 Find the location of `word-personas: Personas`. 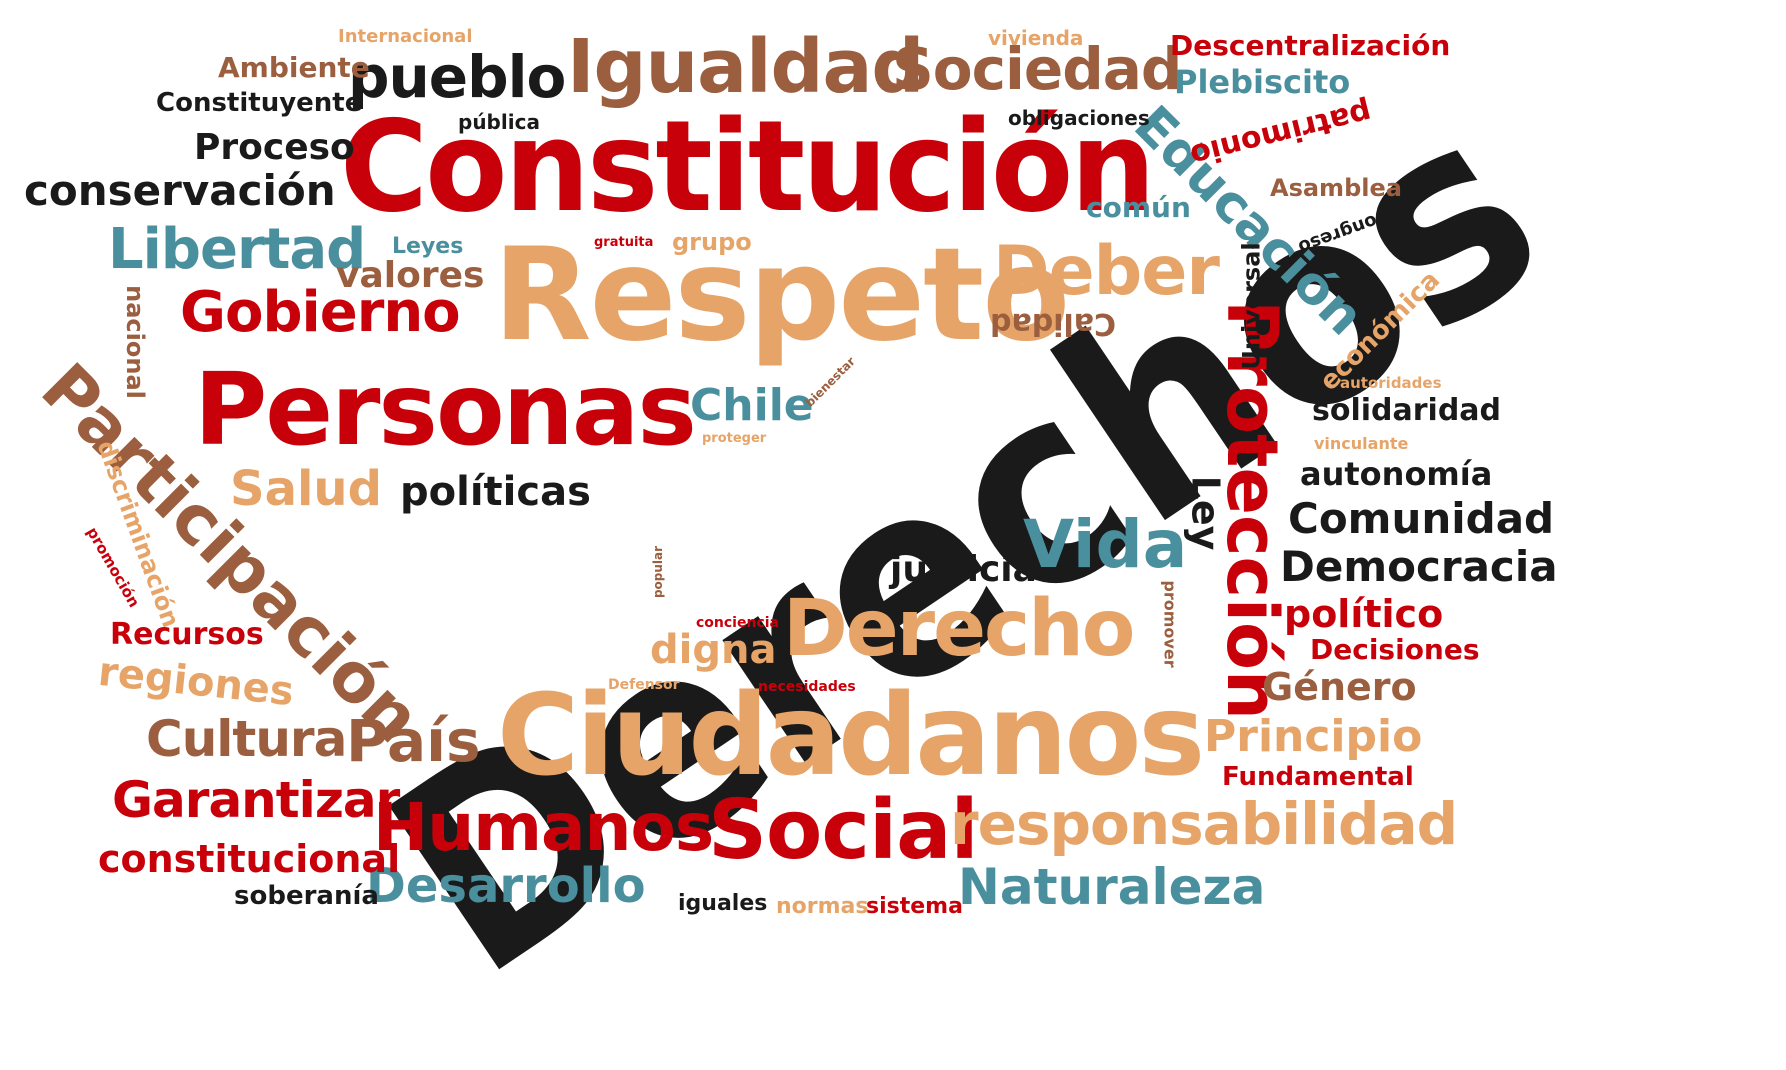

word-personas: Personas is located at coordinates (445, 409).